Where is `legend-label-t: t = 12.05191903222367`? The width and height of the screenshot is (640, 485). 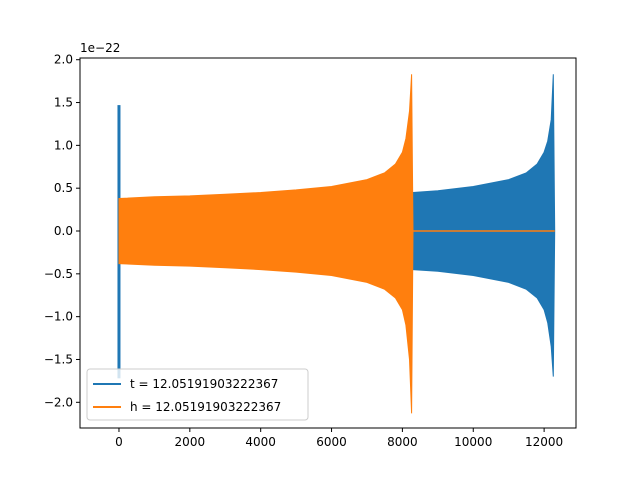 legend-label-t: t = 12.05191903222367 is located at coordinates (204, 384).